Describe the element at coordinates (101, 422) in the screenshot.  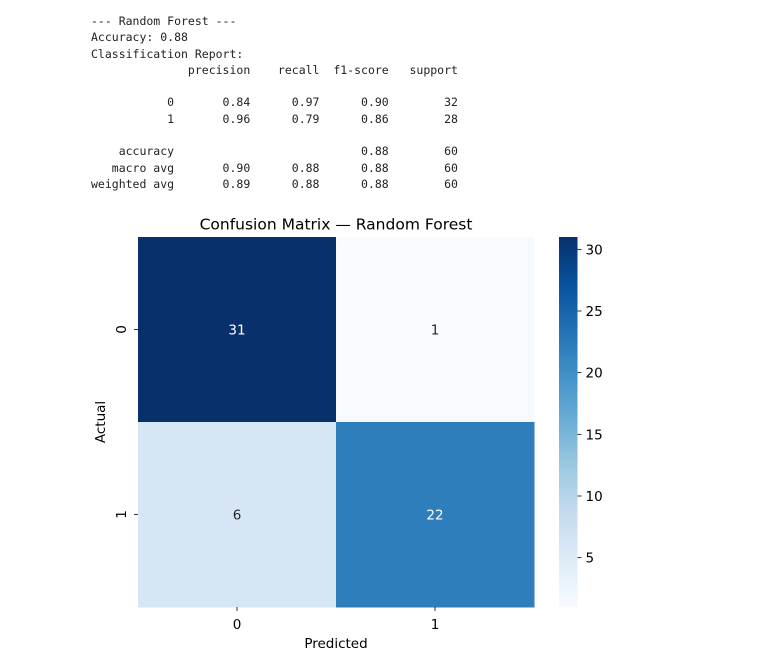
I see `y-axis-label: Actual` at that location.